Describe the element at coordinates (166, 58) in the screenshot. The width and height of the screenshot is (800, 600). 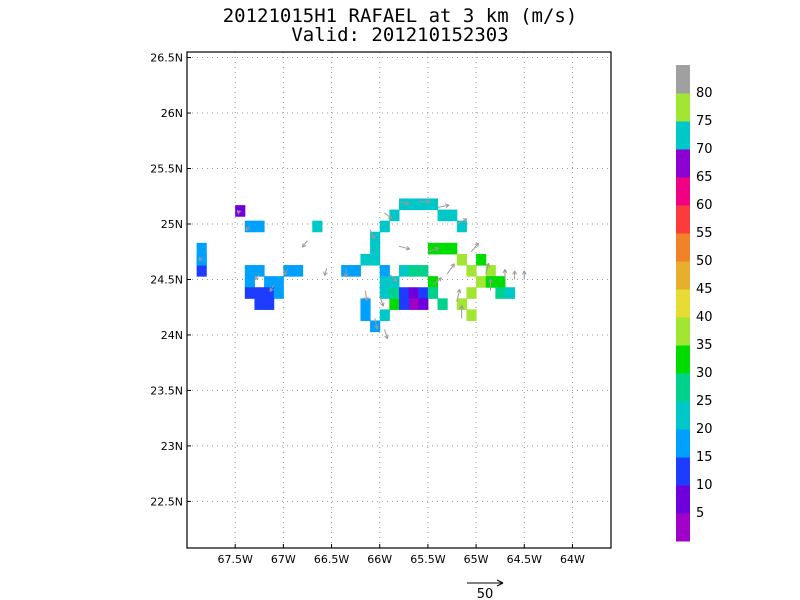
I see `y-tick-label: 26.5N` at that location.